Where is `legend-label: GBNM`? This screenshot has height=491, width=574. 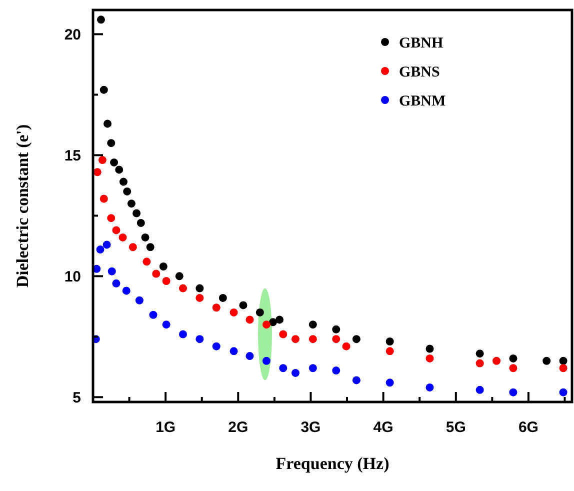 legend-label: GBNM is located at coordinates (422, 101).